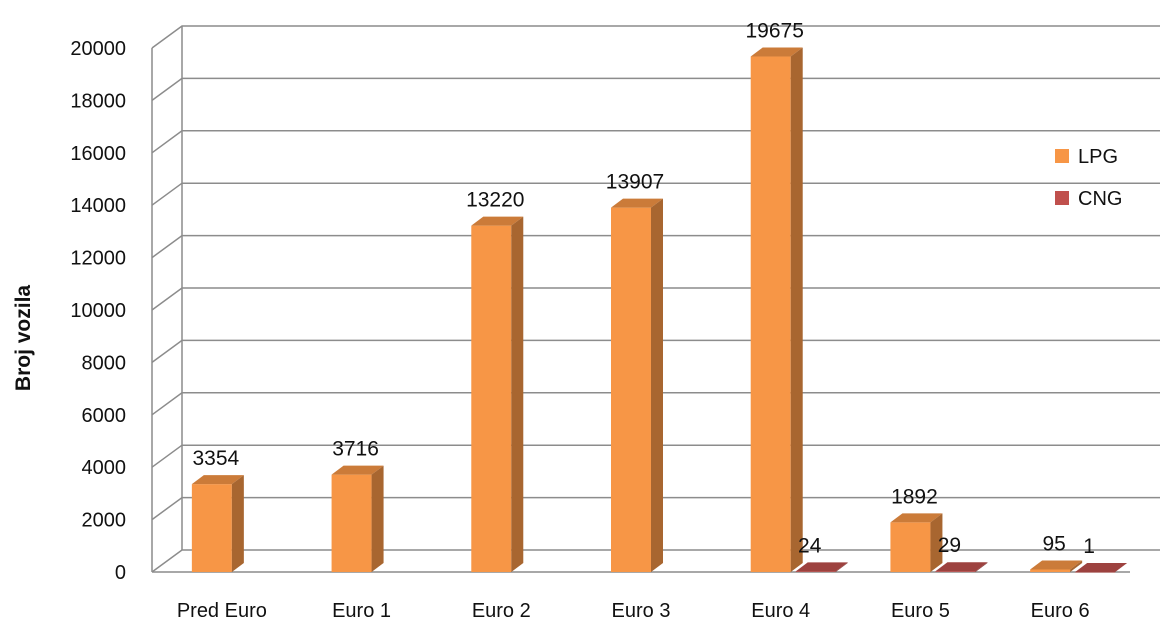 The width and height of the screenshot is (1161, 621). I want to click on x-tick-label: Euro 5, so click(920, 610).